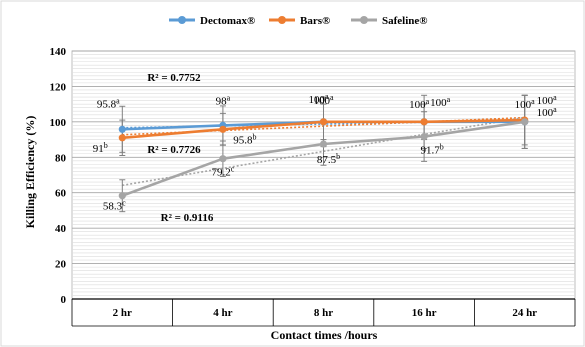  Describe the element at coordinates (298, 21) in the screenshot. I see `legend: Dectomax® Bars® Safeline®` at that location.